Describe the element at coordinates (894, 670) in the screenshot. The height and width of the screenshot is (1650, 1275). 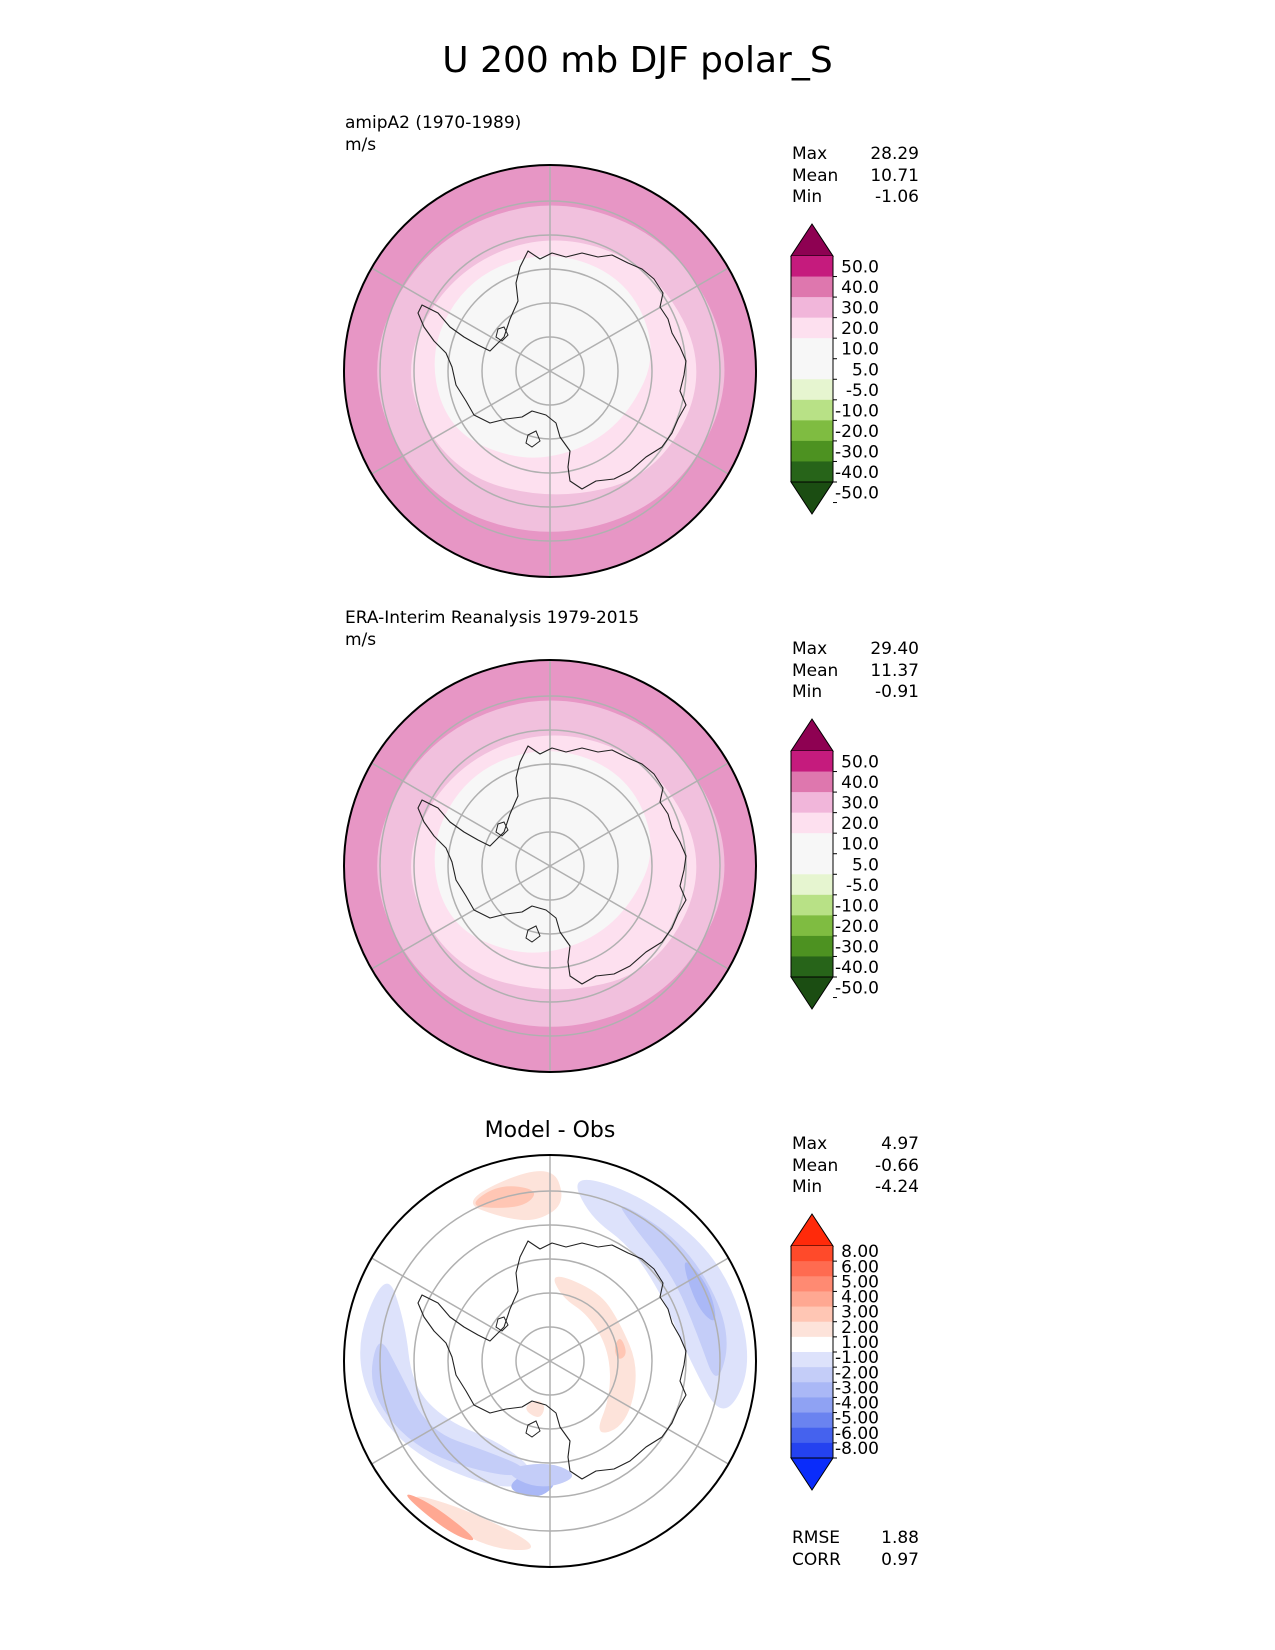
I see `stat-value: 11.37` at that location.